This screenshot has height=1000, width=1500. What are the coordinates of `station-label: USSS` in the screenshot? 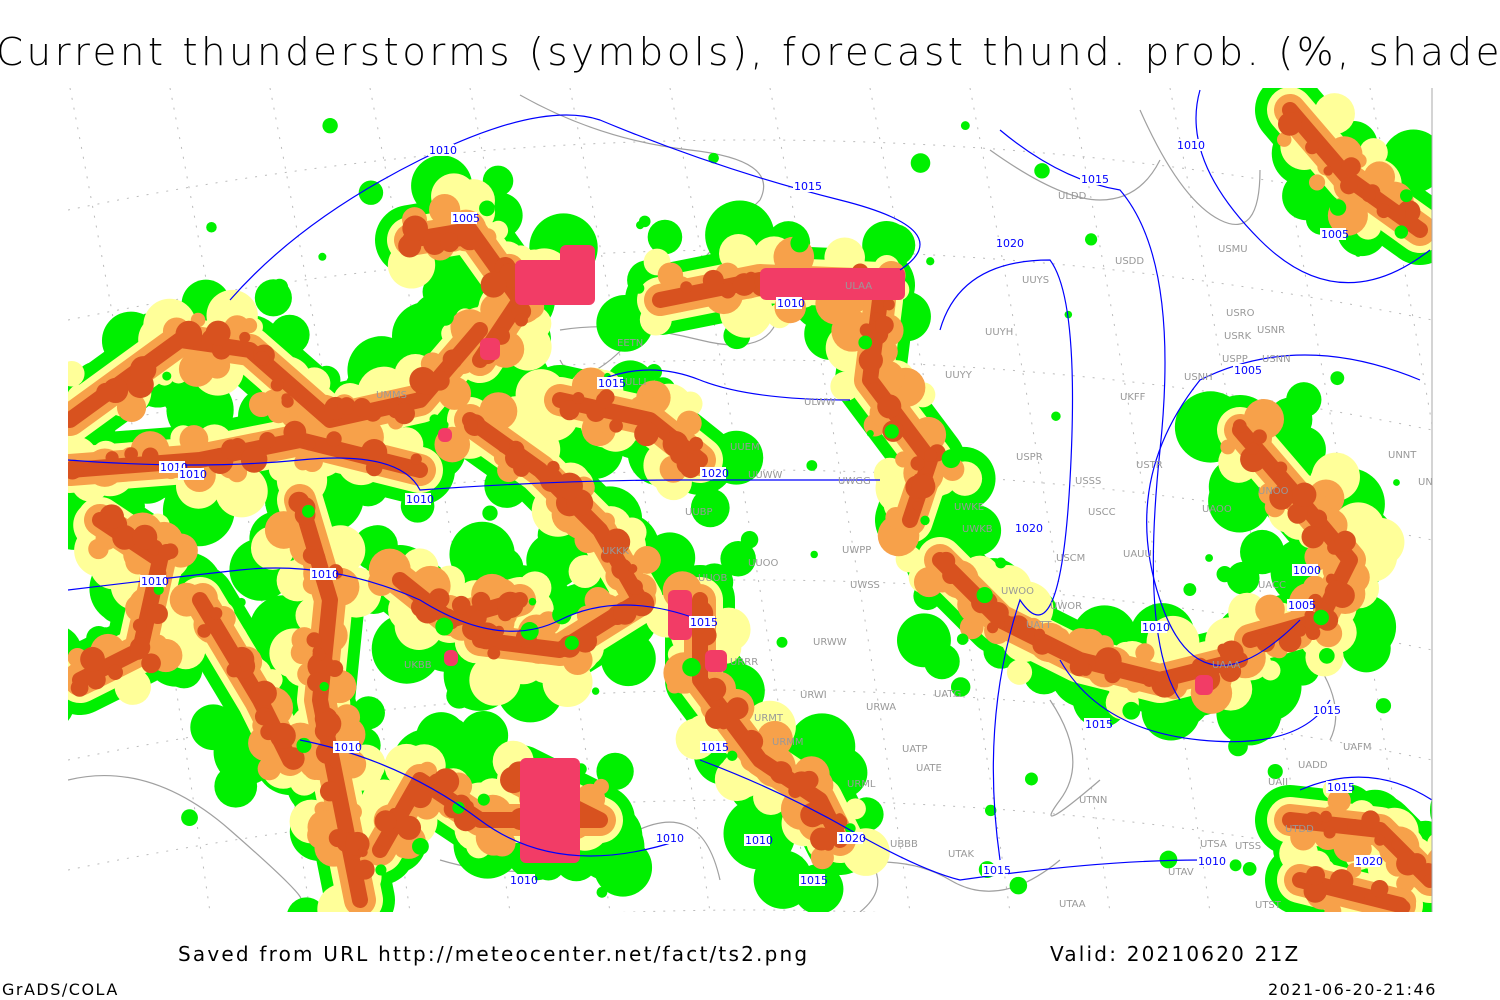 It's located at (1088, 481).